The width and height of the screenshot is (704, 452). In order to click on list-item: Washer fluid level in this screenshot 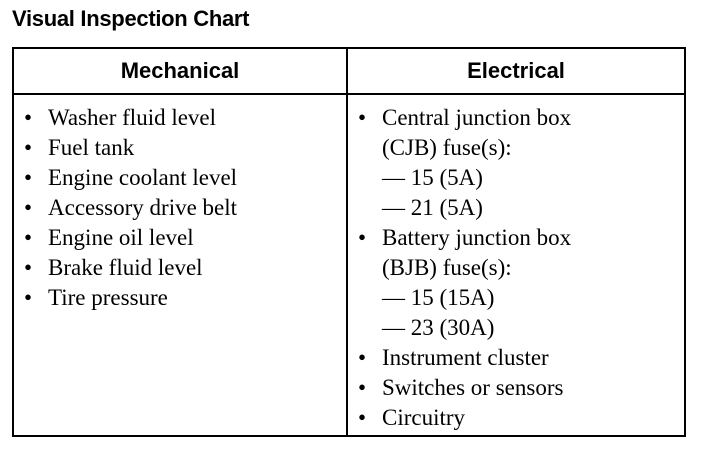, I will do `click(184, 118)`.